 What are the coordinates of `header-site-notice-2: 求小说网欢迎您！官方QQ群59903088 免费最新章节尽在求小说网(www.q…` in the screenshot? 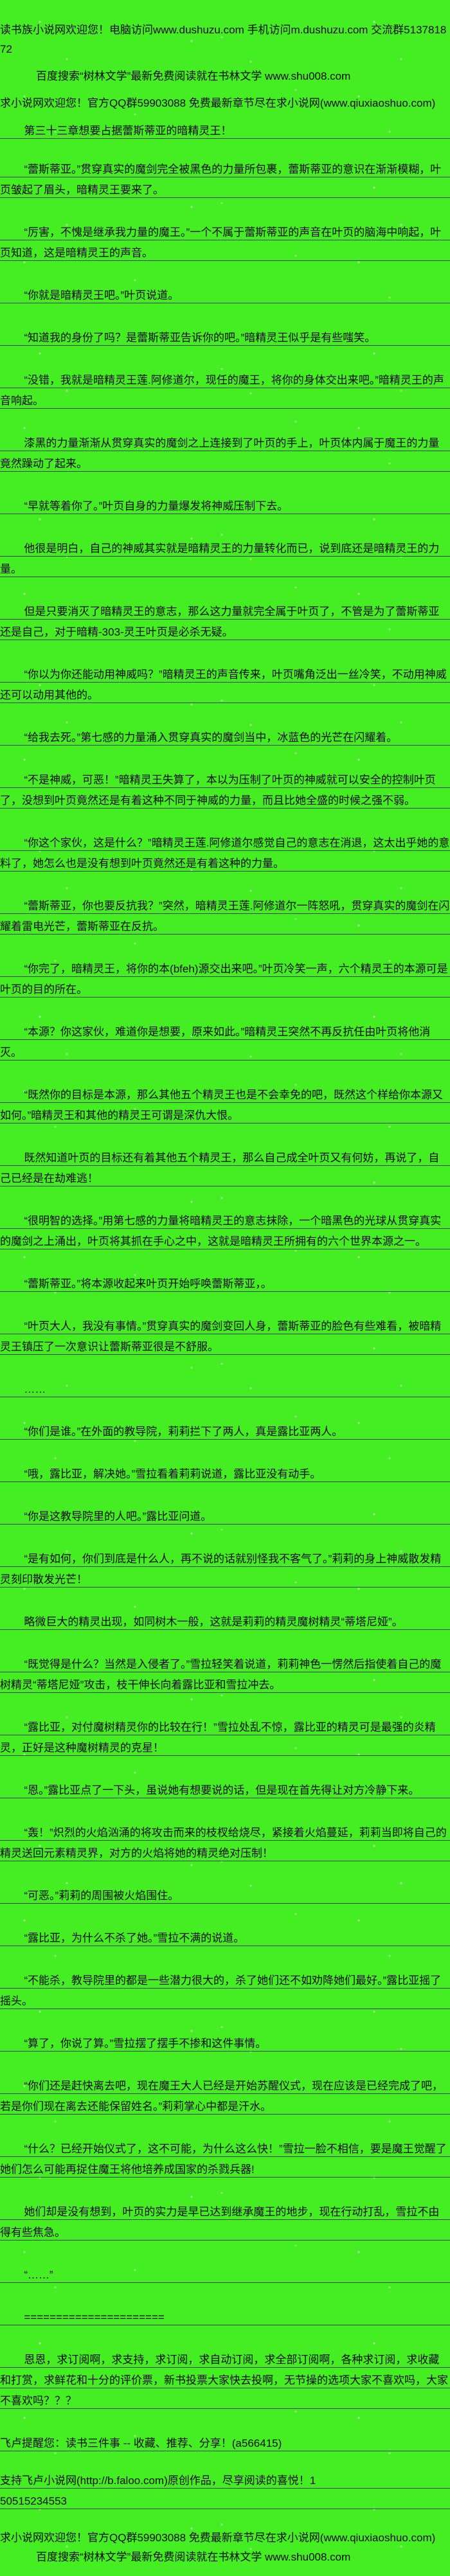 It's located at (218, 103).